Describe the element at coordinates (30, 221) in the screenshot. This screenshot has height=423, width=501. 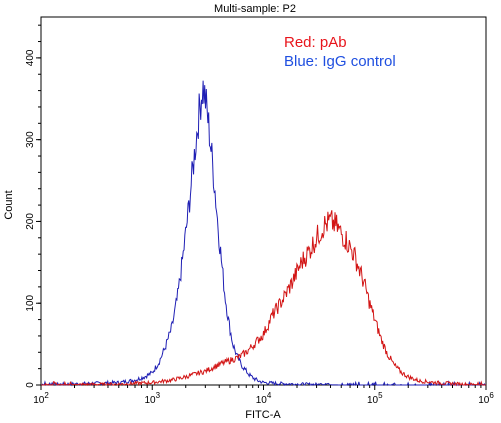
I see `y-tick-label: 200` at that location.